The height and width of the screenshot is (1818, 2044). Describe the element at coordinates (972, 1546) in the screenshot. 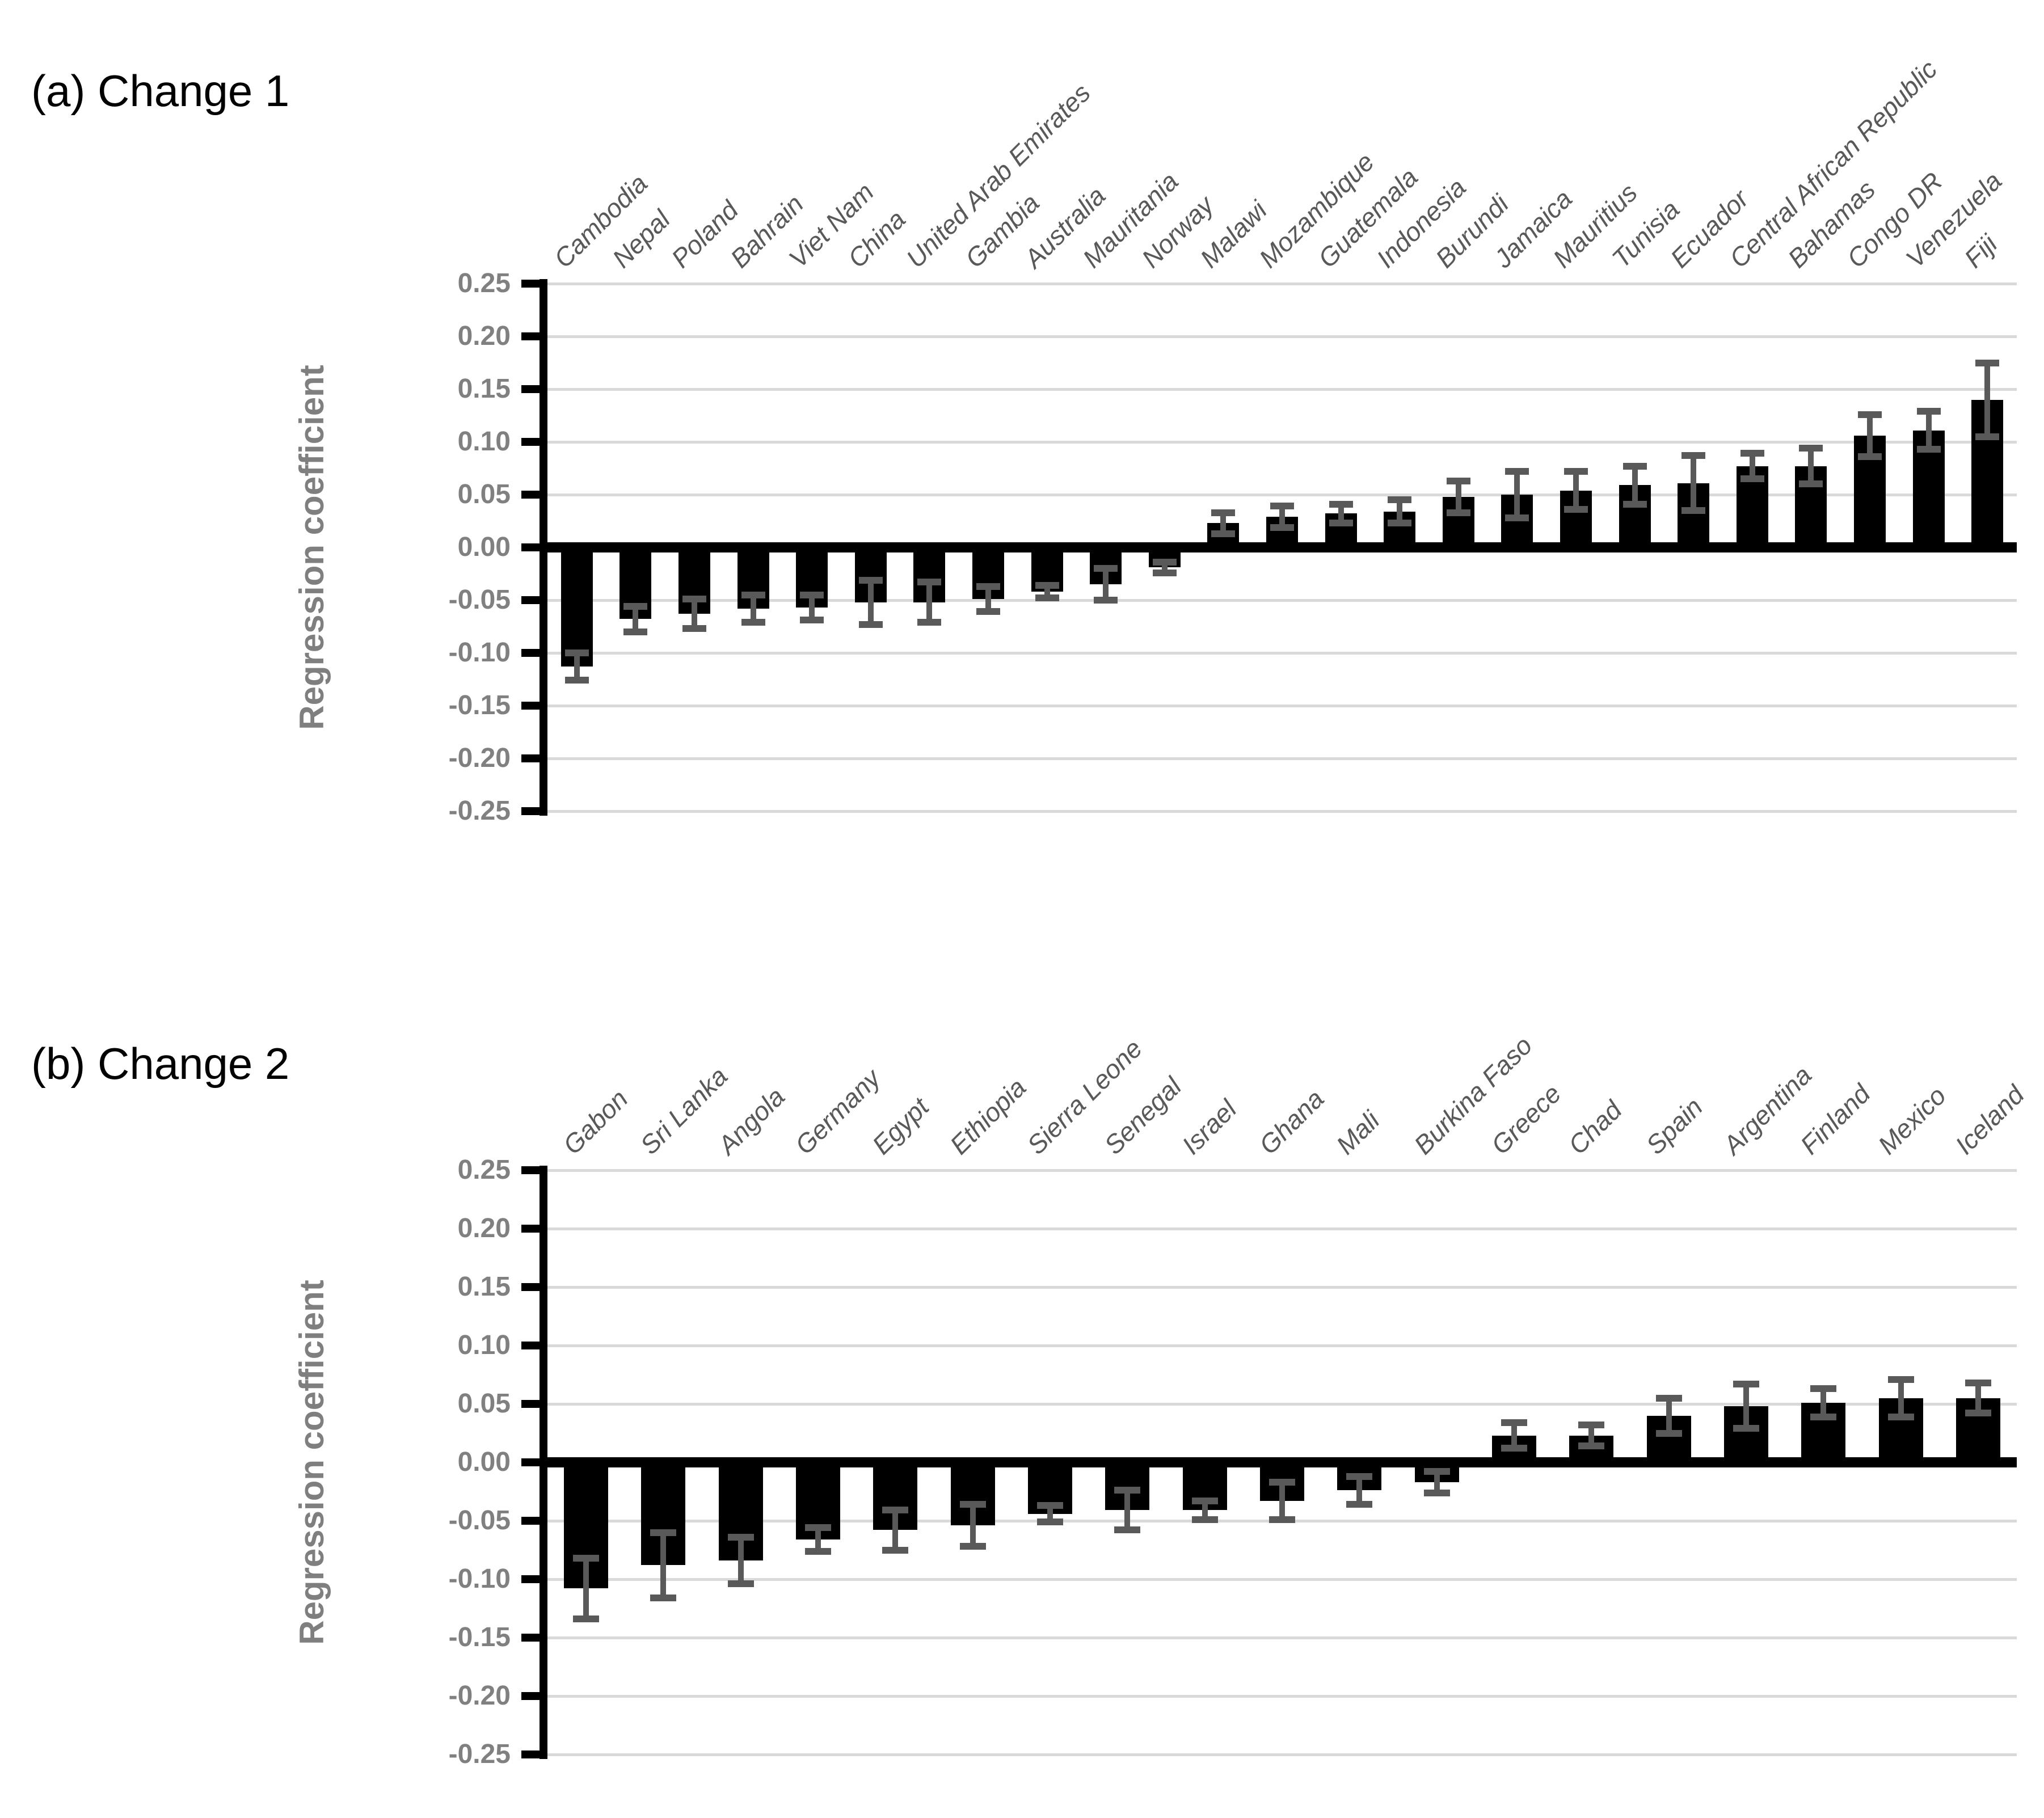

I see `error-bar-cap-bottom-ethiopia` at that location.